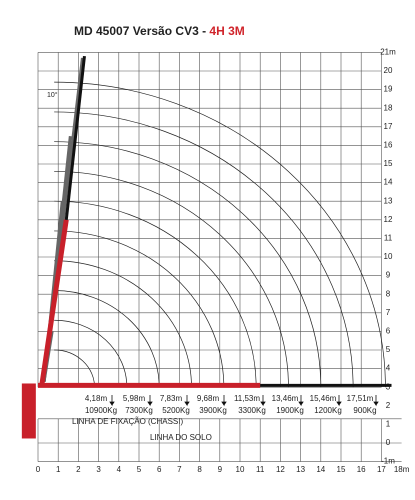 The width and height of the screenshot is (415, 500). Describe the element at coordinates (179, 469) in the screenshot. I see `x-axis-label: 7` at that location.